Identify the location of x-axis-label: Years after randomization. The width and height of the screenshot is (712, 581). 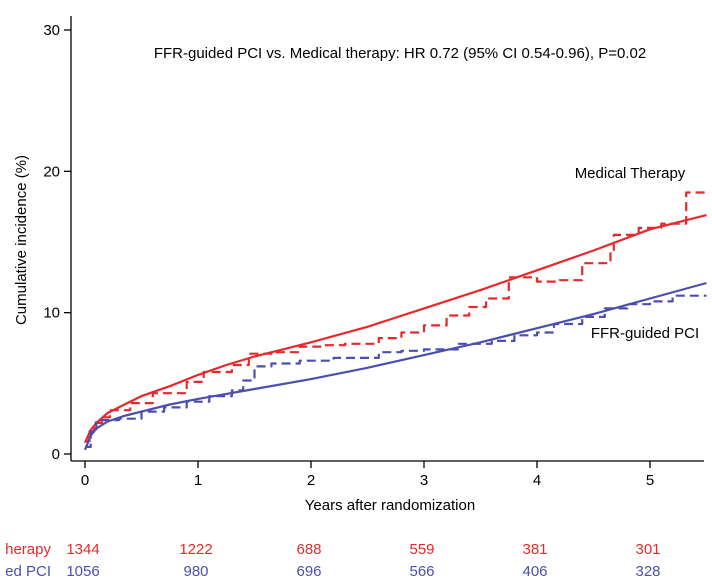
(390, 505).